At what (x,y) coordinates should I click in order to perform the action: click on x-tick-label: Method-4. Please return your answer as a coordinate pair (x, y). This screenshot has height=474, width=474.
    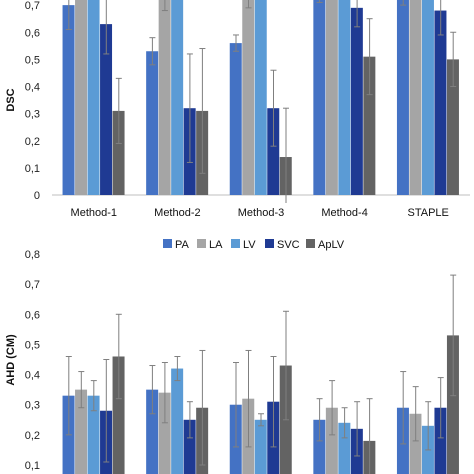
    Looking at the image, I should click on (344, 213).